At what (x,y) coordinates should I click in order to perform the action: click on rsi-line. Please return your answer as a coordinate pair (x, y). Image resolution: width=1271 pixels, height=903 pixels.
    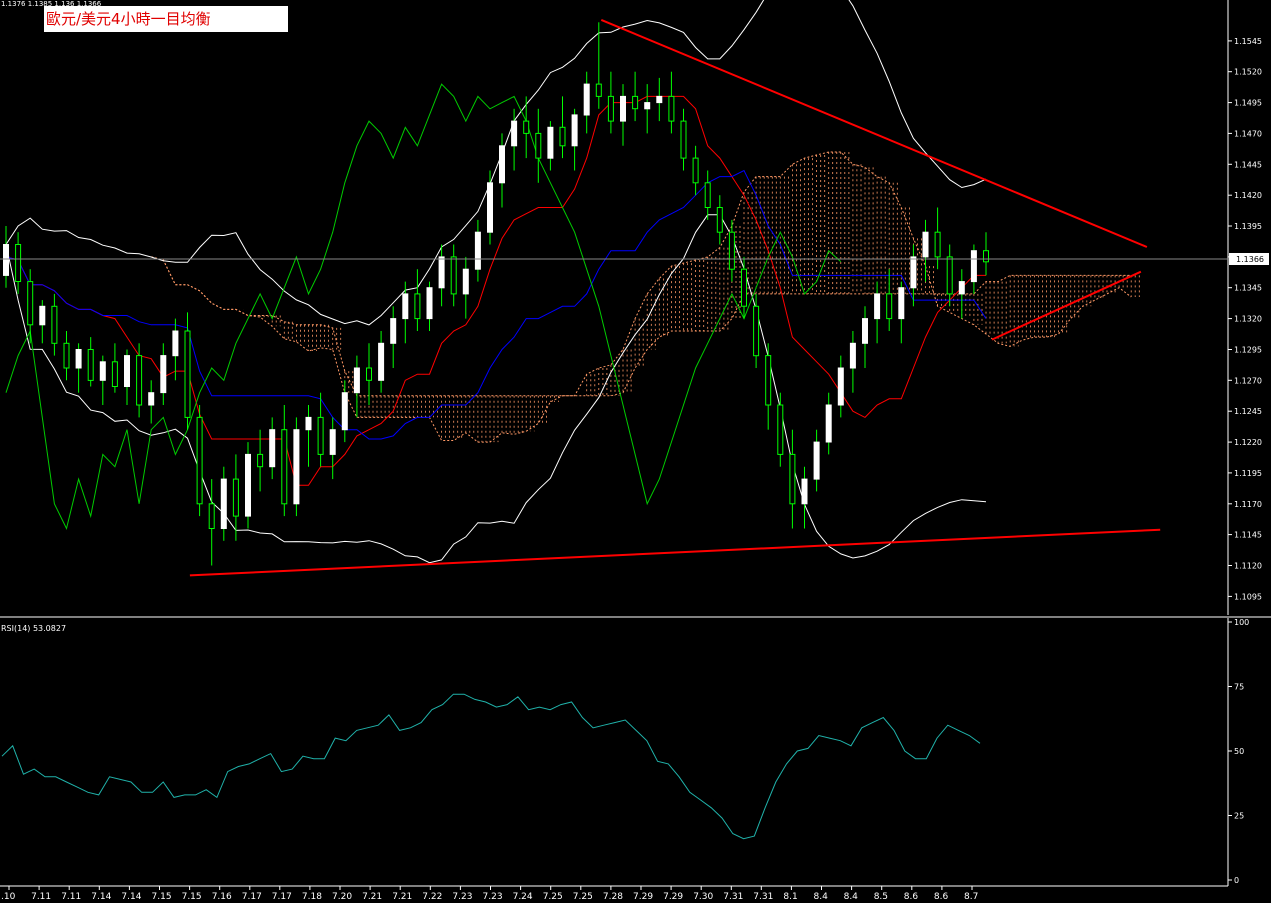
    Looking at the image, I should click on (491, 766).